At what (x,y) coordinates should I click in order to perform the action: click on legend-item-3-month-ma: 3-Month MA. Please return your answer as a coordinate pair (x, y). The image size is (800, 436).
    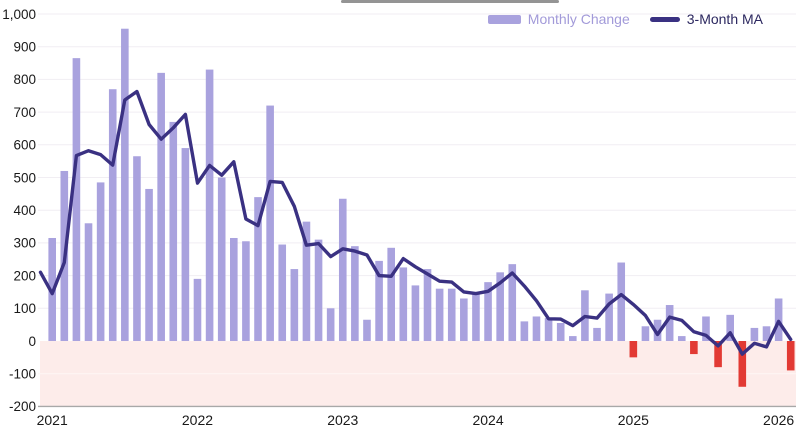
    Looking at the image, I should click on (706, 19).